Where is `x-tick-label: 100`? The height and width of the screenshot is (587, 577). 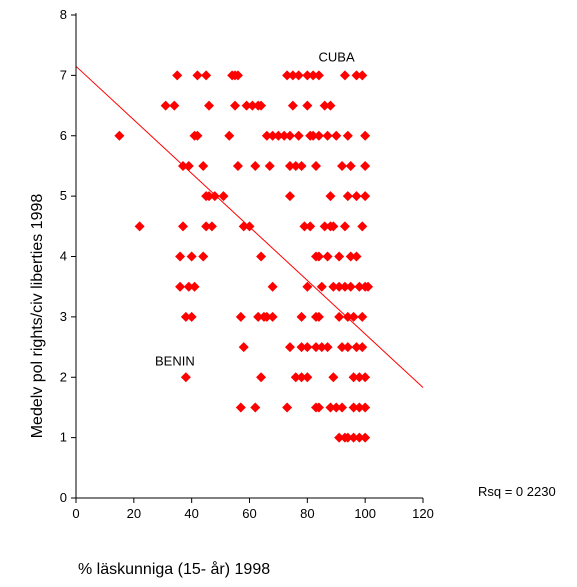 x-tick-label: 100 is located at coordinates (365, 513).